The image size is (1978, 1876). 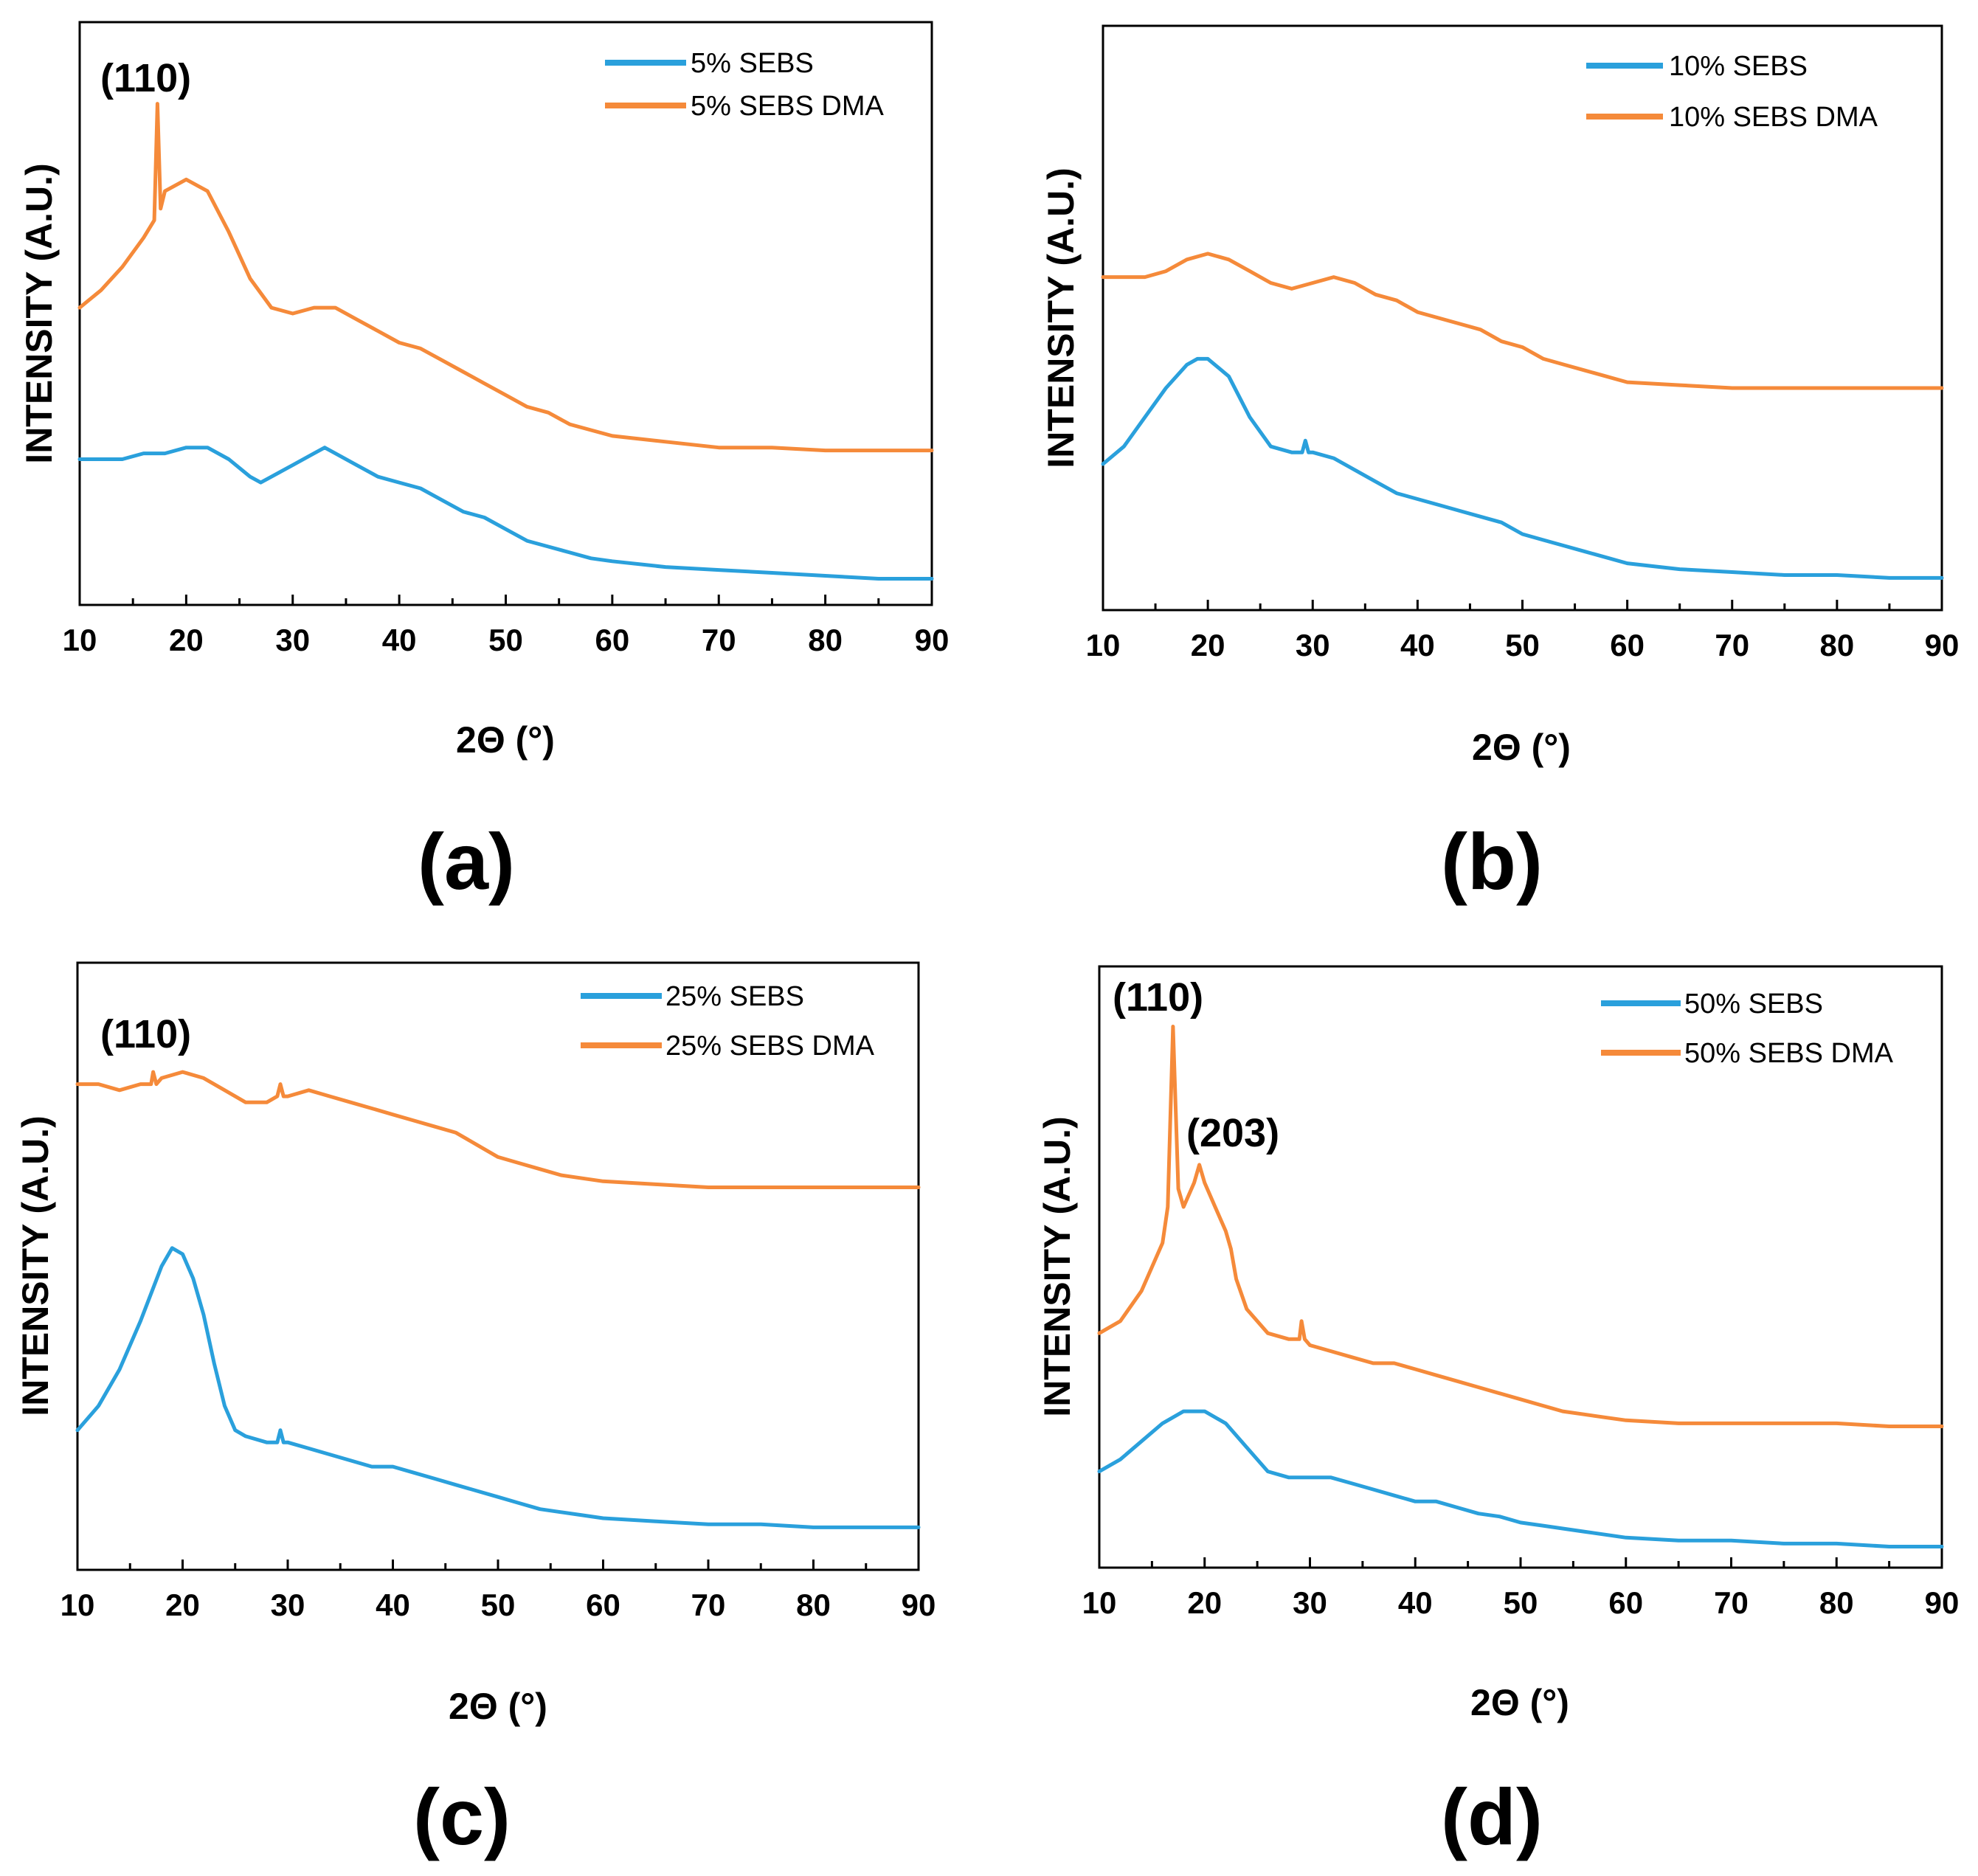 I want to click on legend-label-sebs: 50% SEBS, so click(x=1753, y=1004).